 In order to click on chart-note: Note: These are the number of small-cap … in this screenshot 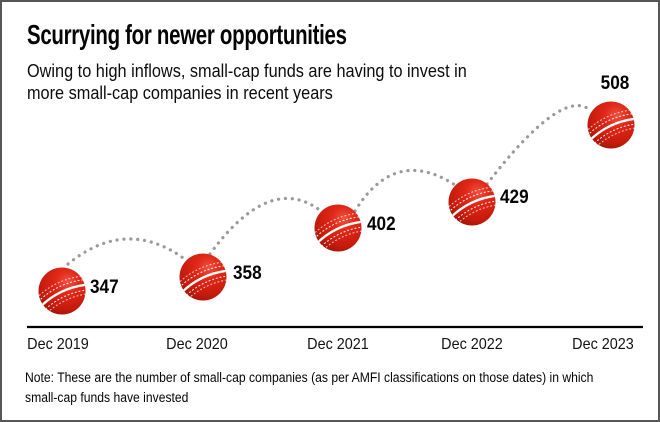, I will do `click(309, 387)`.